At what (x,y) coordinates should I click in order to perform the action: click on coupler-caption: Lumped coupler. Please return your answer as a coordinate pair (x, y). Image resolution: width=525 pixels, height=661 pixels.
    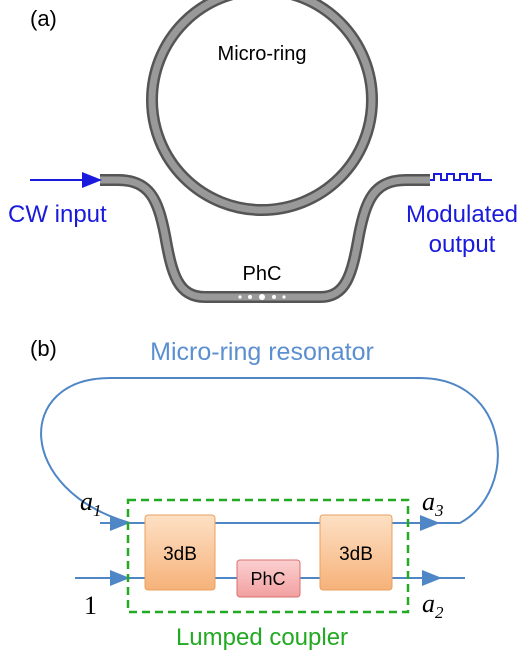
    Looking at the image, I should click on (262, 637).